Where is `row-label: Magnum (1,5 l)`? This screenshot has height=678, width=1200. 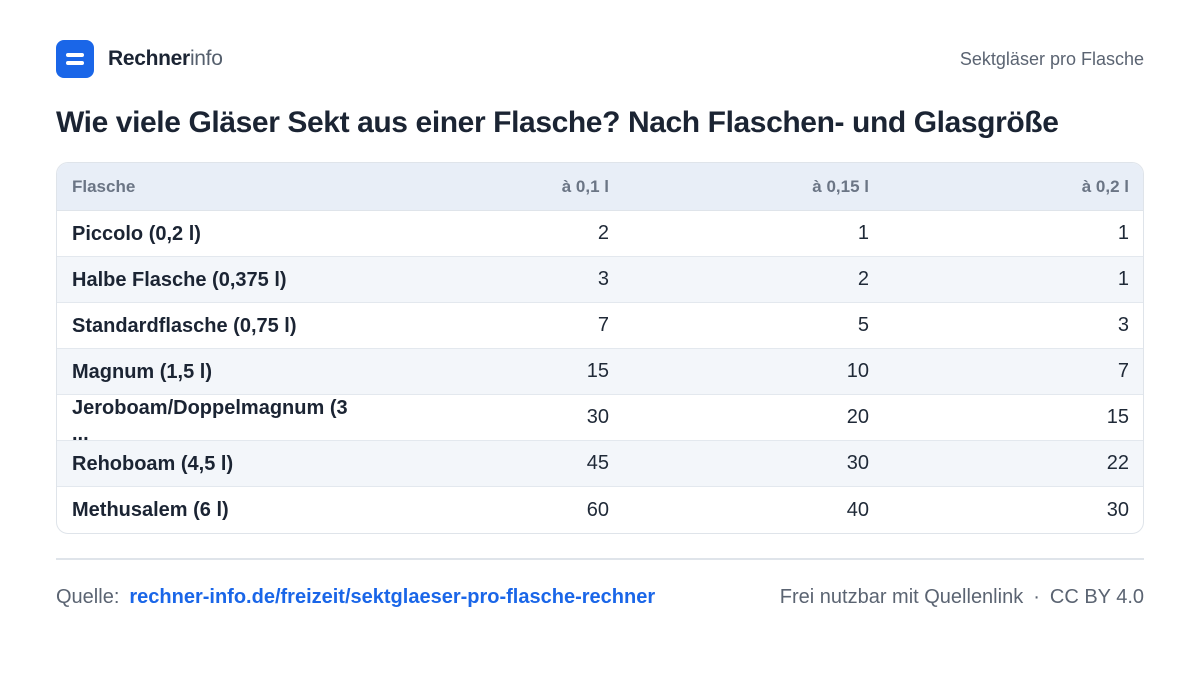 row-label: Magnum (1,5 l) is located at coordinates (142, 371).